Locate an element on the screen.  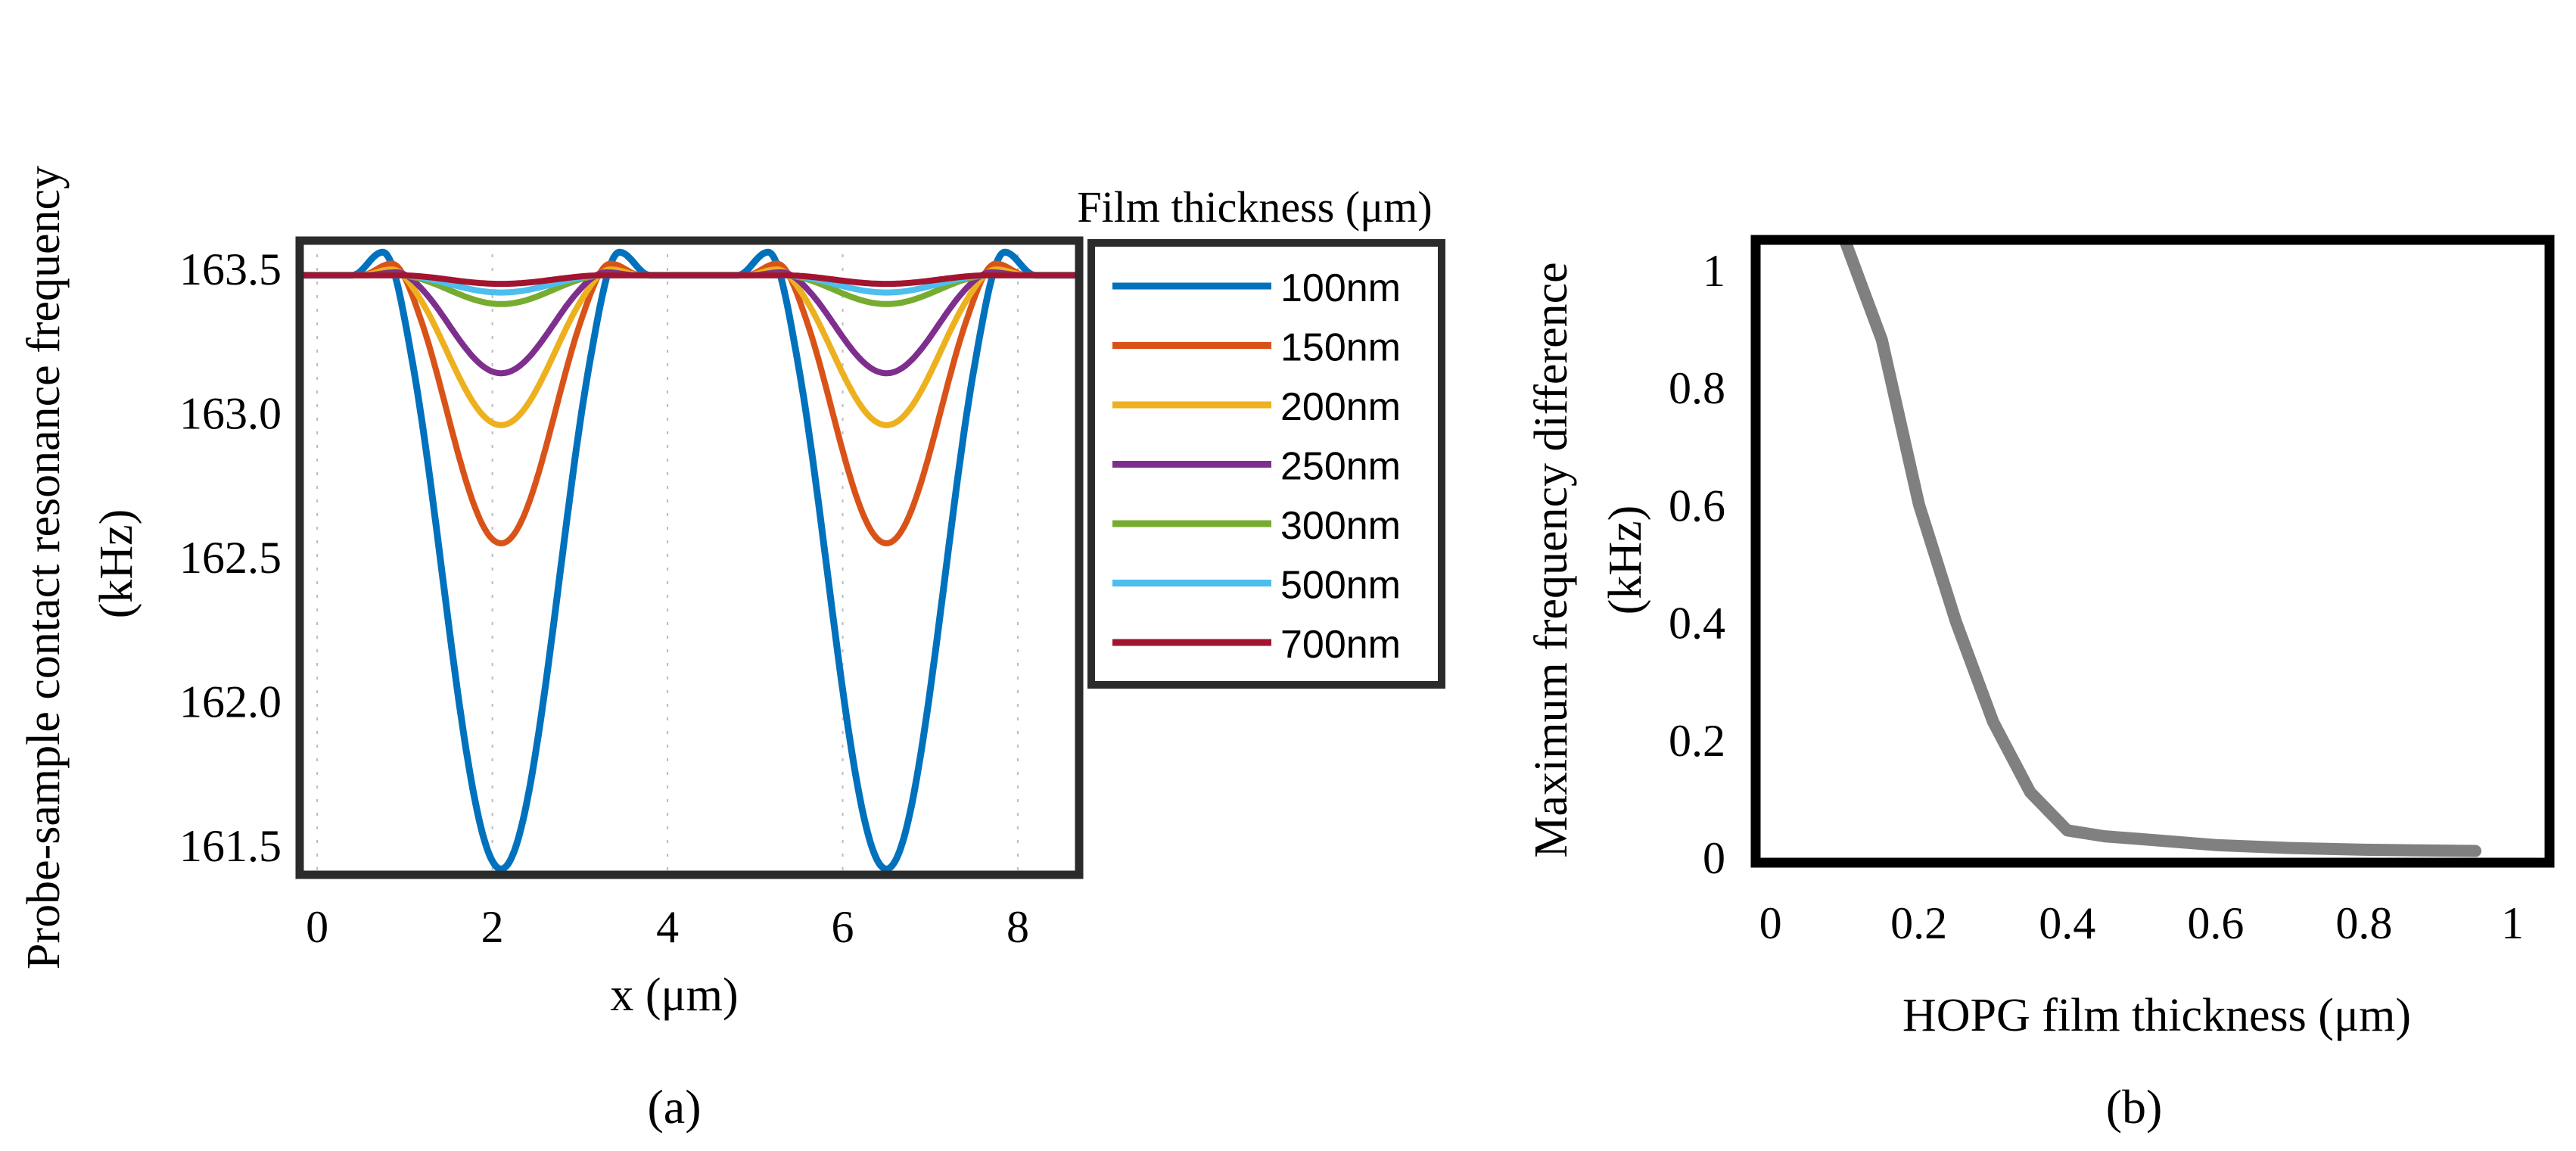
chart-b-y-tick-label: 0.8 is located at coordinates (1697, 388).